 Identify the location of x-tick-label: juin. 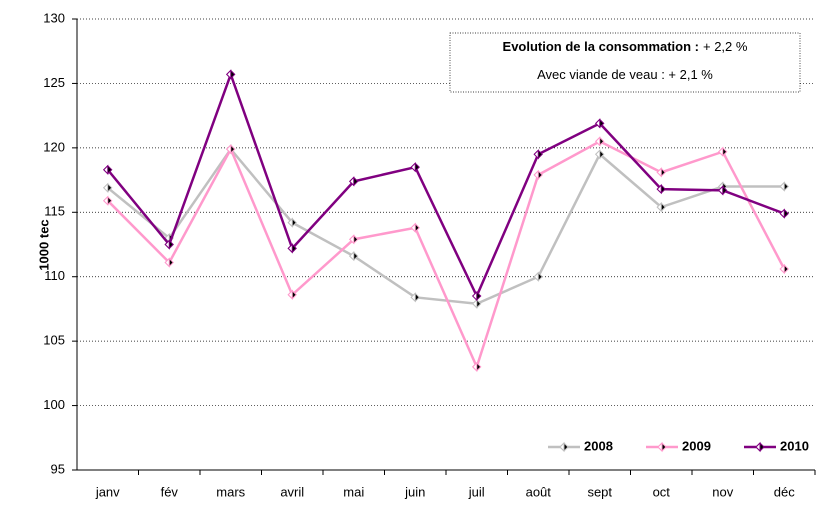
(414, 491).